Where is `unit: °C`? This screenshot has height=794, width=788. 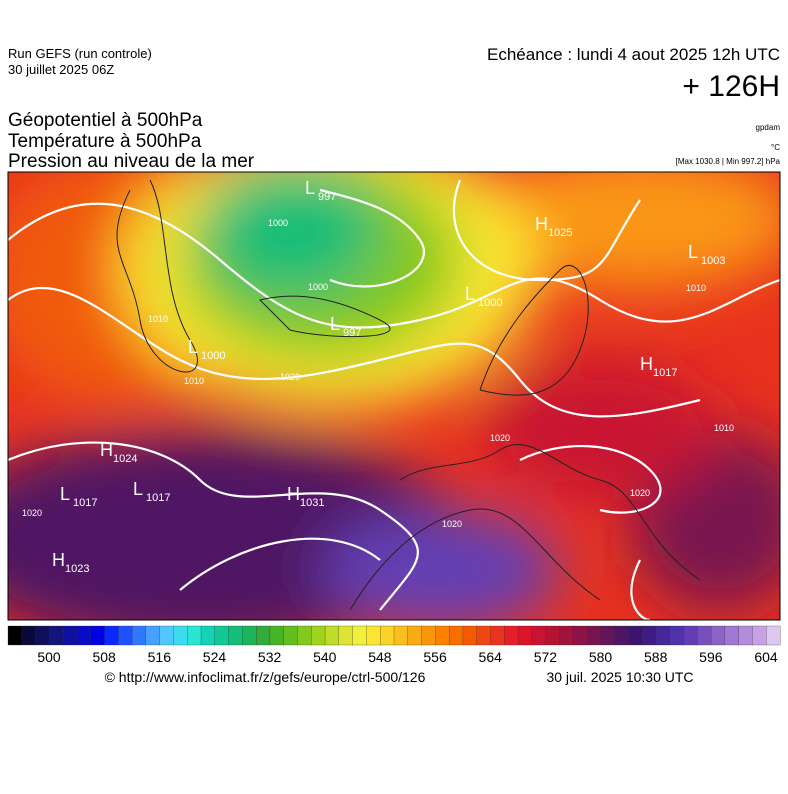 unit: °C is located at coordinates (775, 147).